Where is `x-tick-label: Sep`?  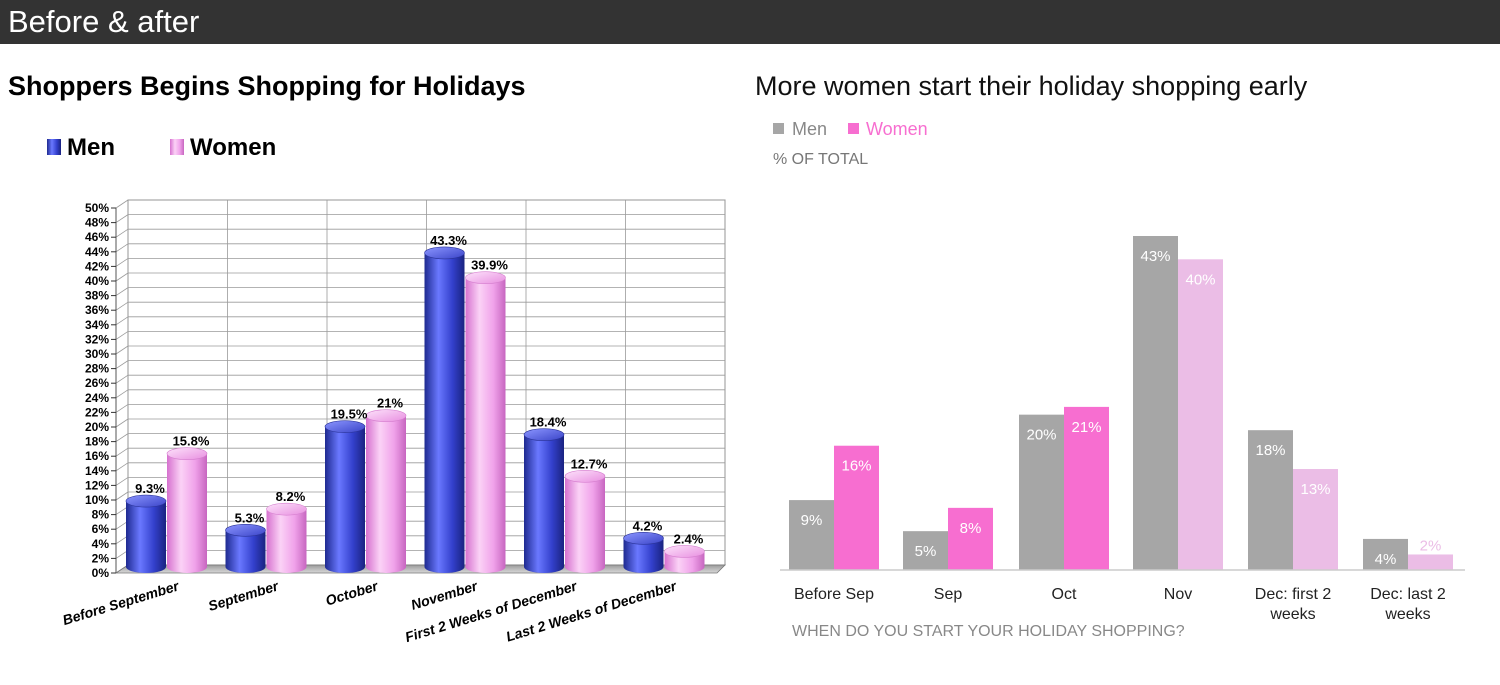 x-tick-label: Sep is located at coordinates (948, 594).